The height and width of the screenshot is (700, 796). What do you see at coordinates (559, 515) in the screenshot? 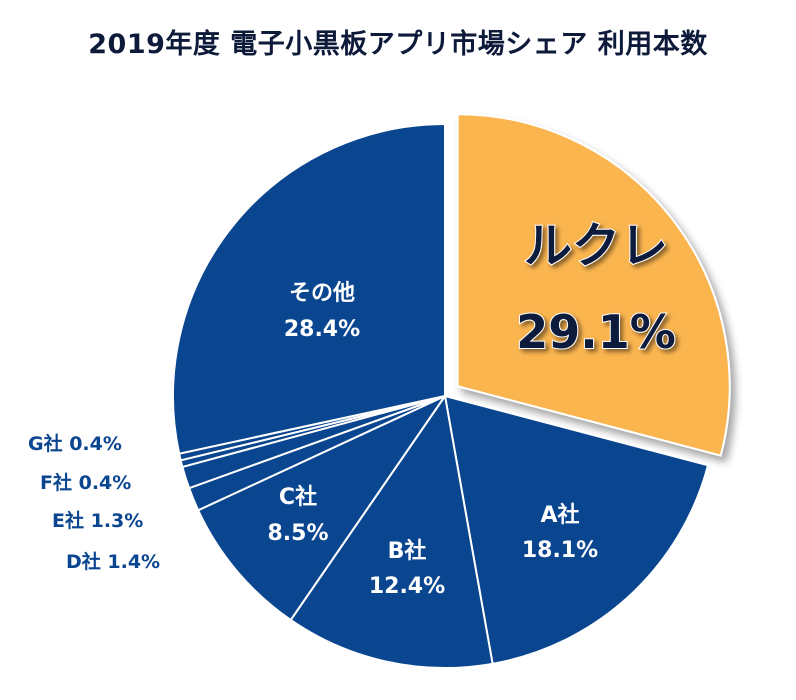
I see `slice-name-2: A社` at bounding box center [559, 515].